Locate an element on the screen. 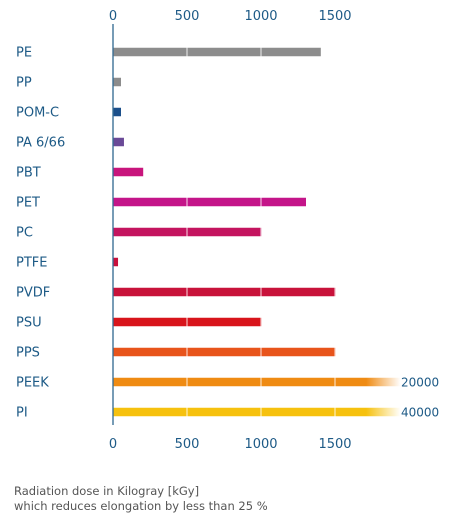 Image resolution: width=474 pixels, height=520 pixels. category-label: PA 6/66 is located at coordinates (40, 143).